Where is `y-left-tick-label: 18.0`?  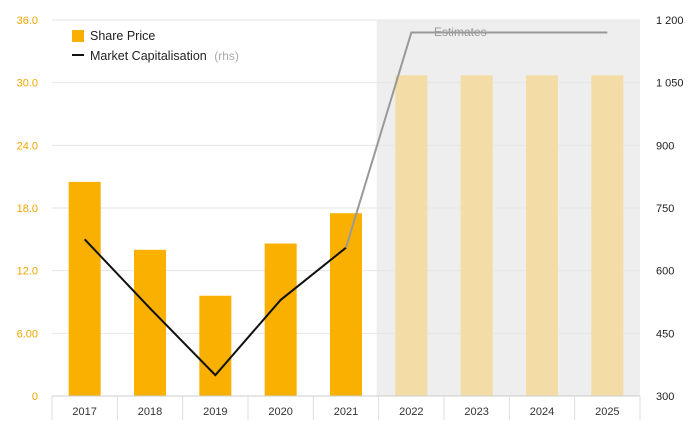 y-left-tick-label: 18.0 is located at coordinates (27, 209).